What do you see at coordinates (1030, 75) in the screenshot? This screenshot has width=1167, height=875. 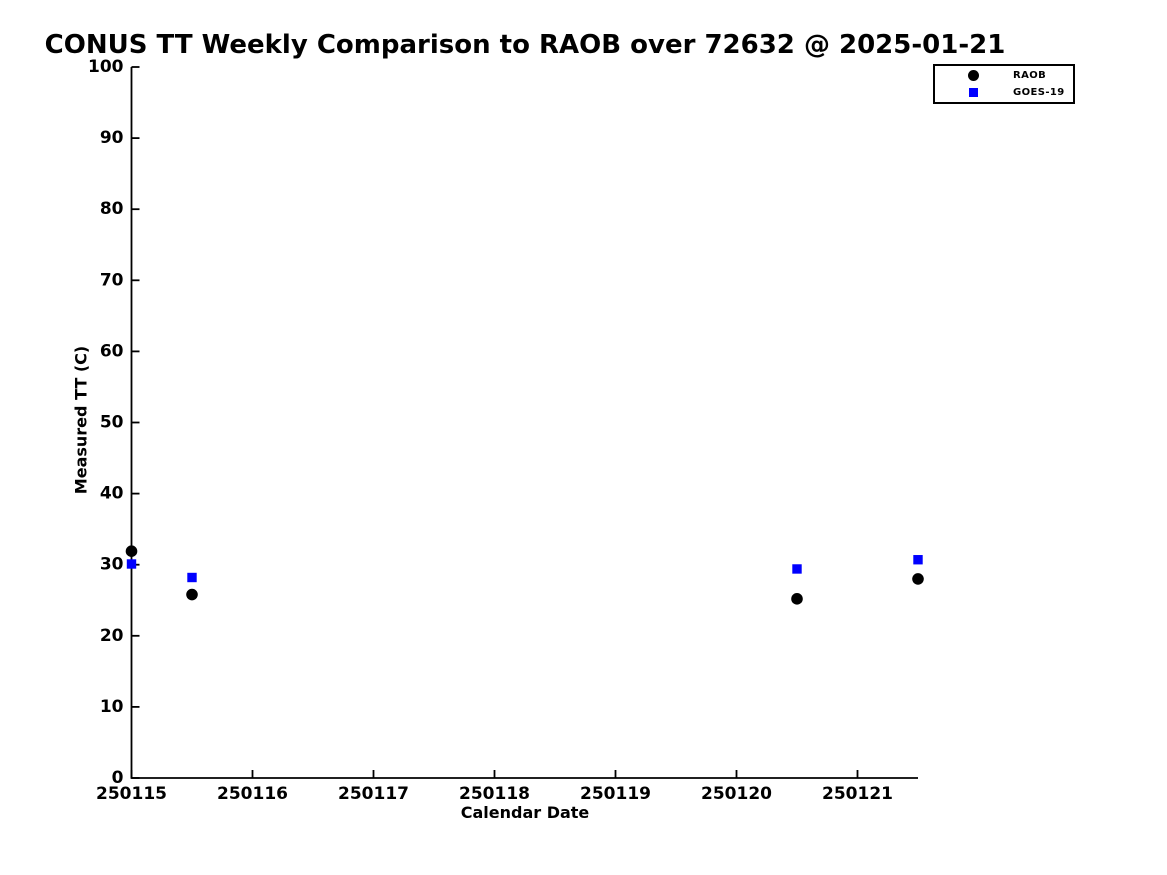 I see `legend-label-raob: RAOB` at bounding box center [1030, 75].